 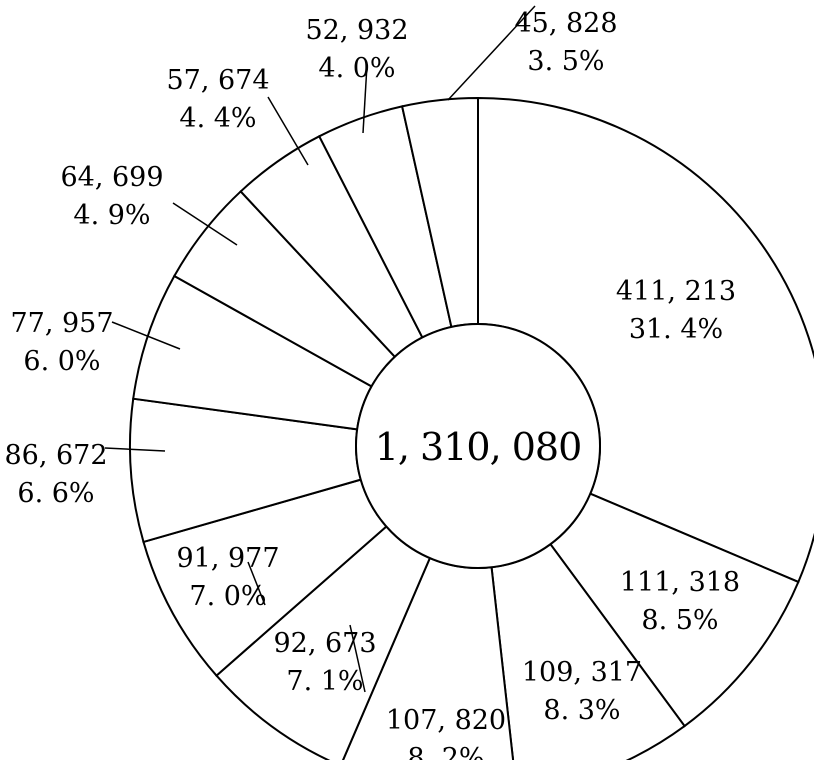 I want to click on slice-percent-label-1: 31. 4%, so click(x=676, y=329).